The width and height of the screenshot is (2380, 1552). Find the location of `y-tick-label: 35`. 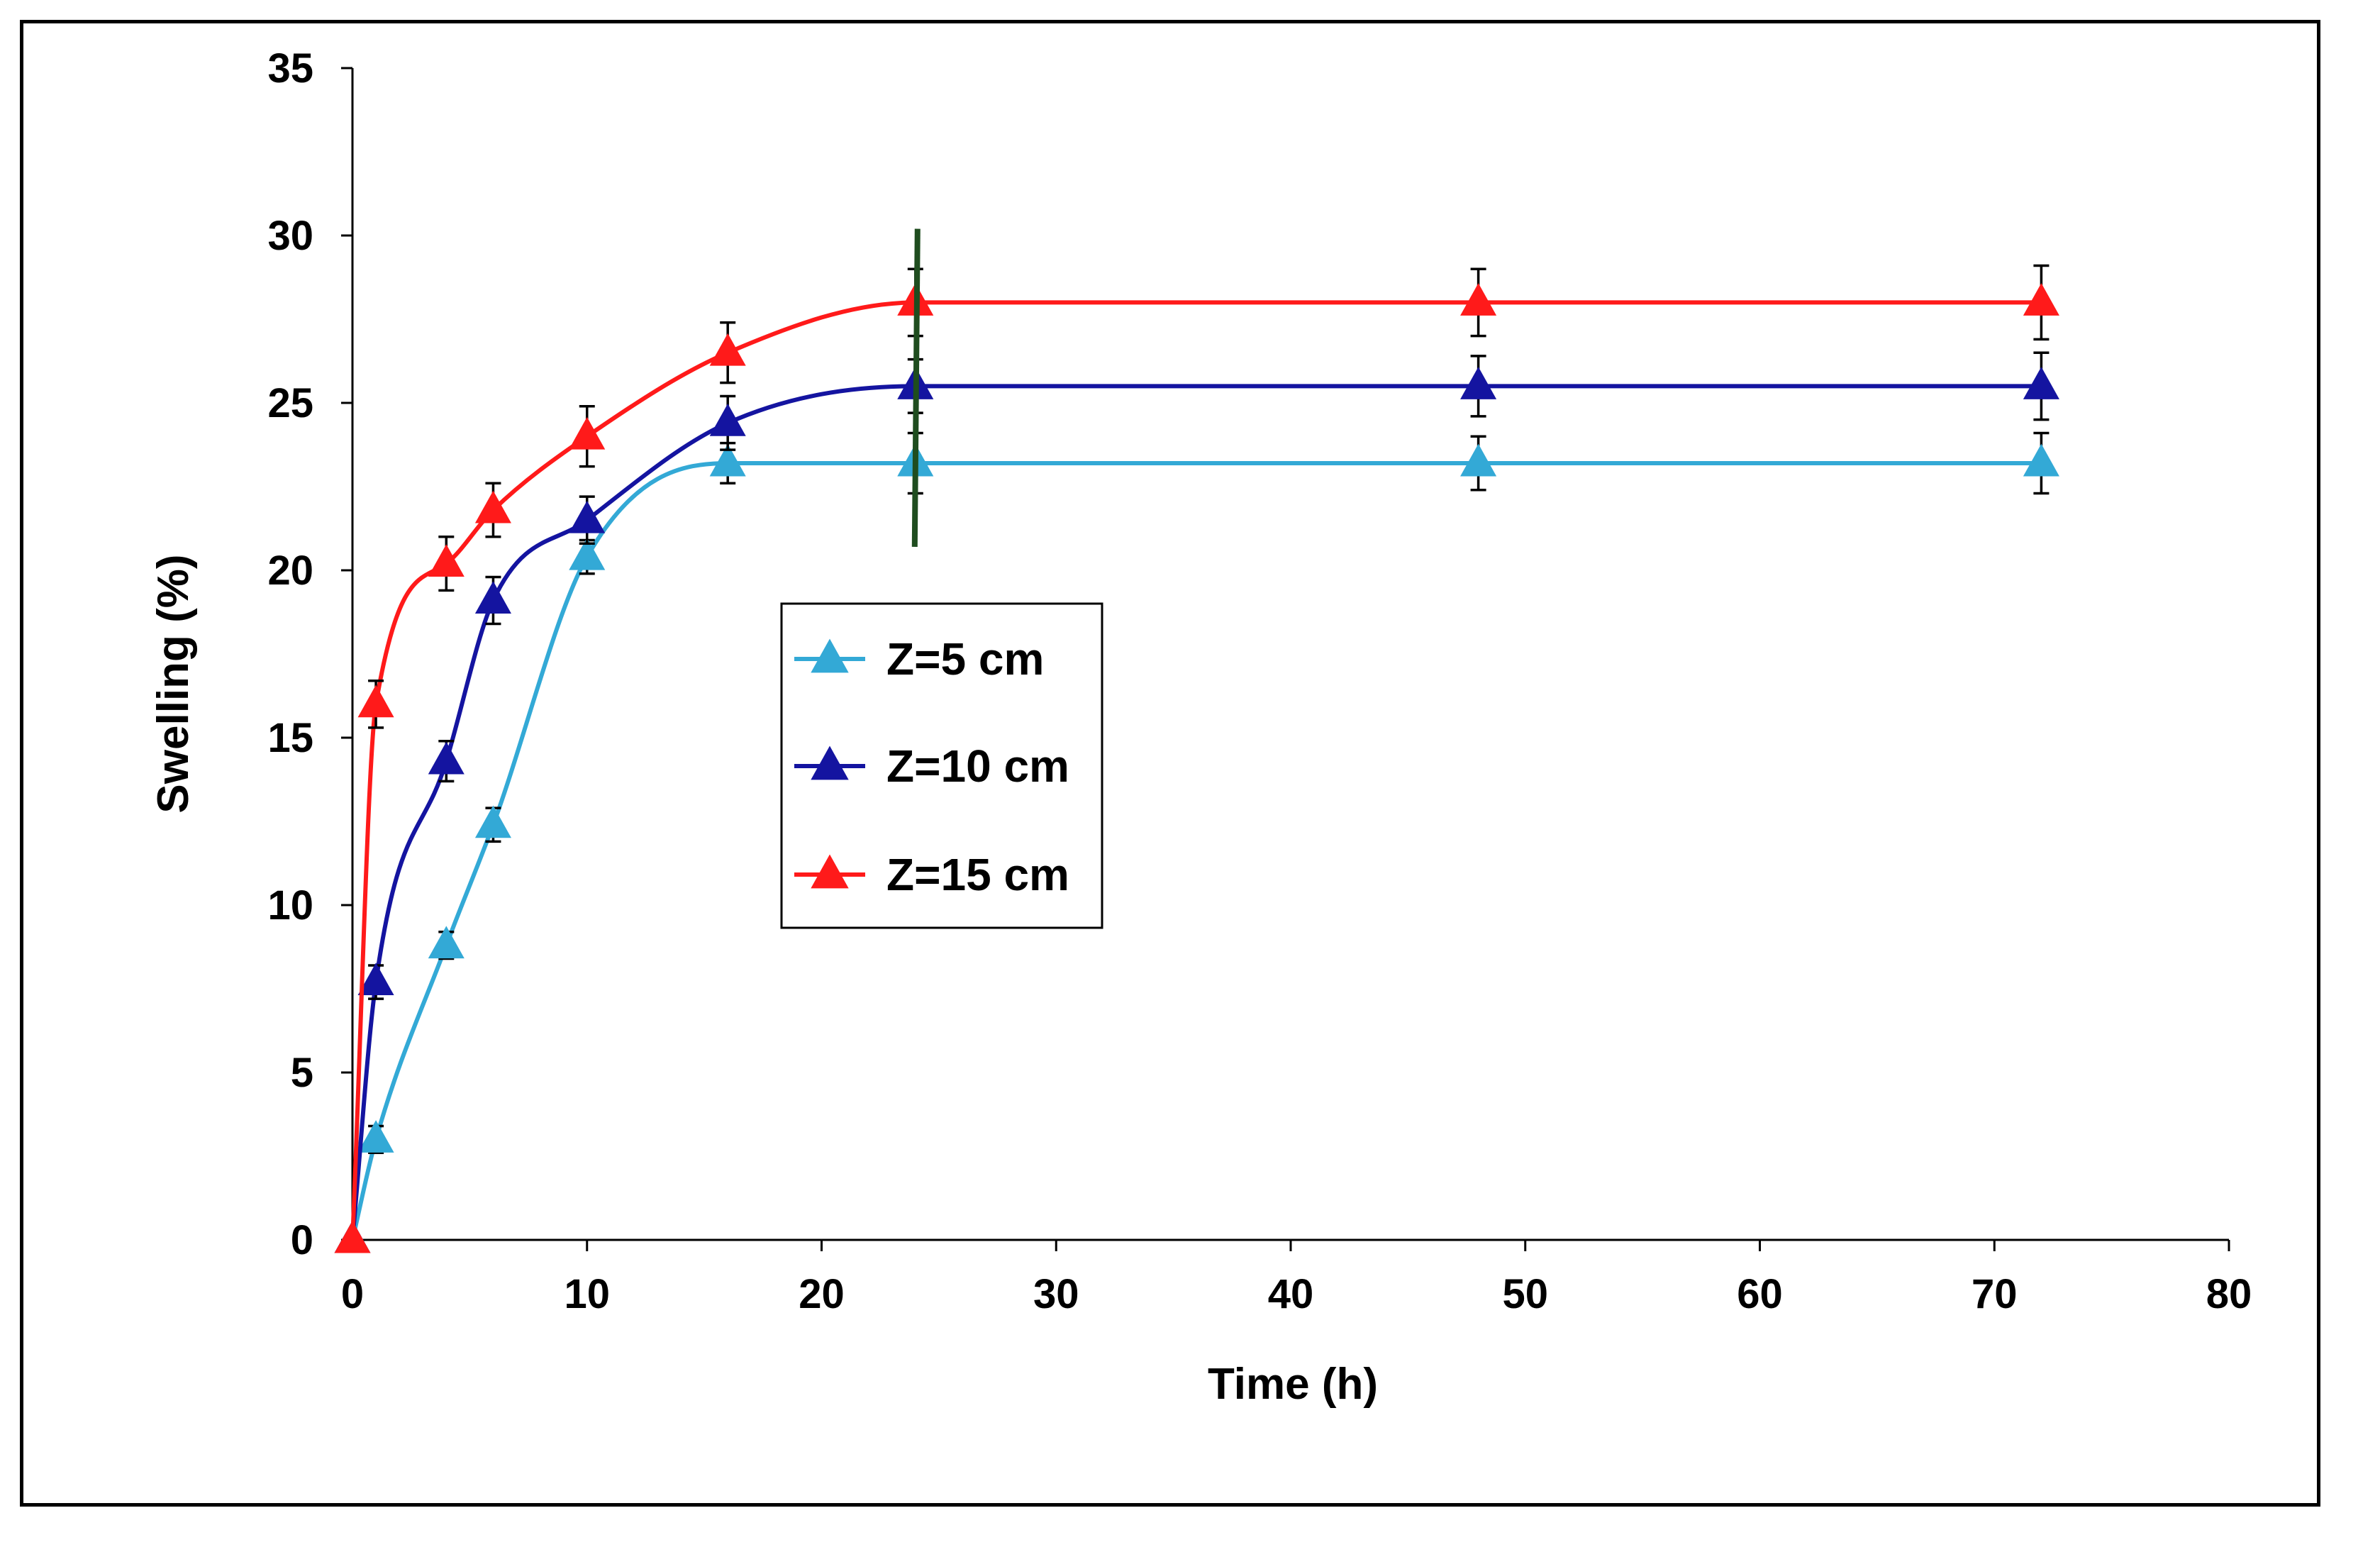

y-tick-label: 35 is located at coordinates (290, 69).